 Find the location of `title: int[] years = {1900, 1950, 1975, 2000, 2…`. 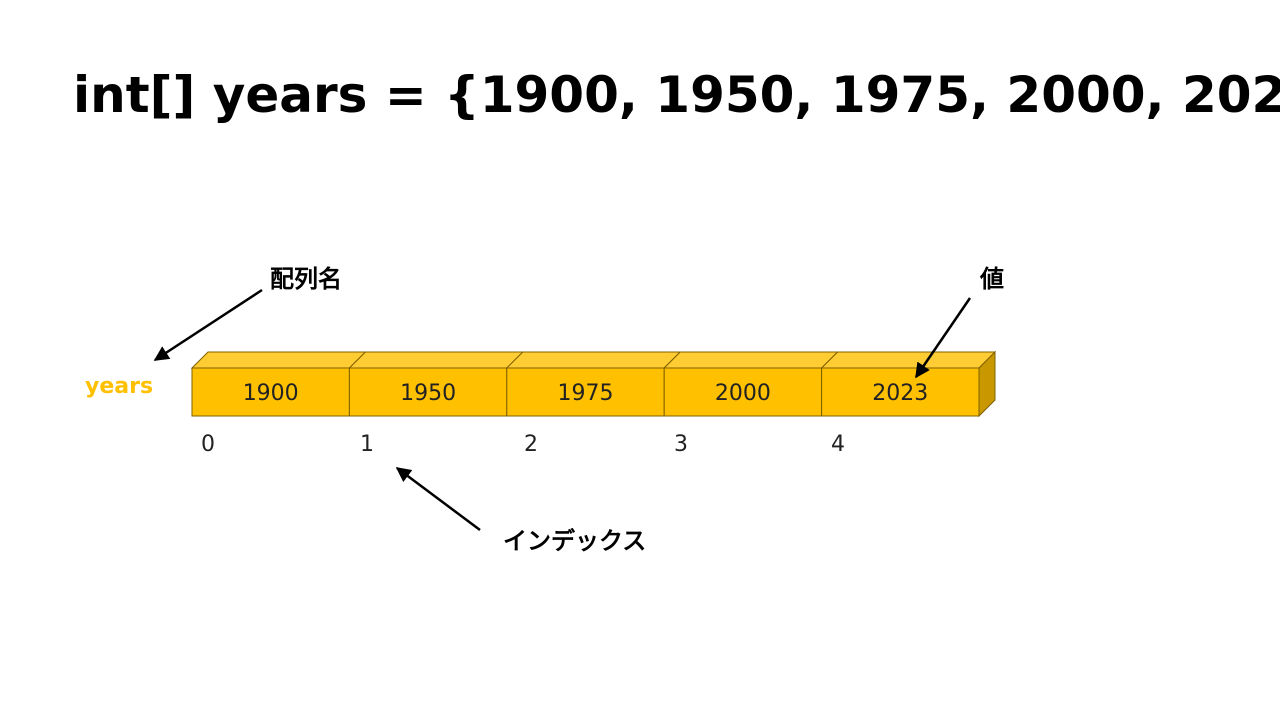

title: int[] years = {1900, 1950, 1975, 2000, 2… is located at coordinates (676, 95).